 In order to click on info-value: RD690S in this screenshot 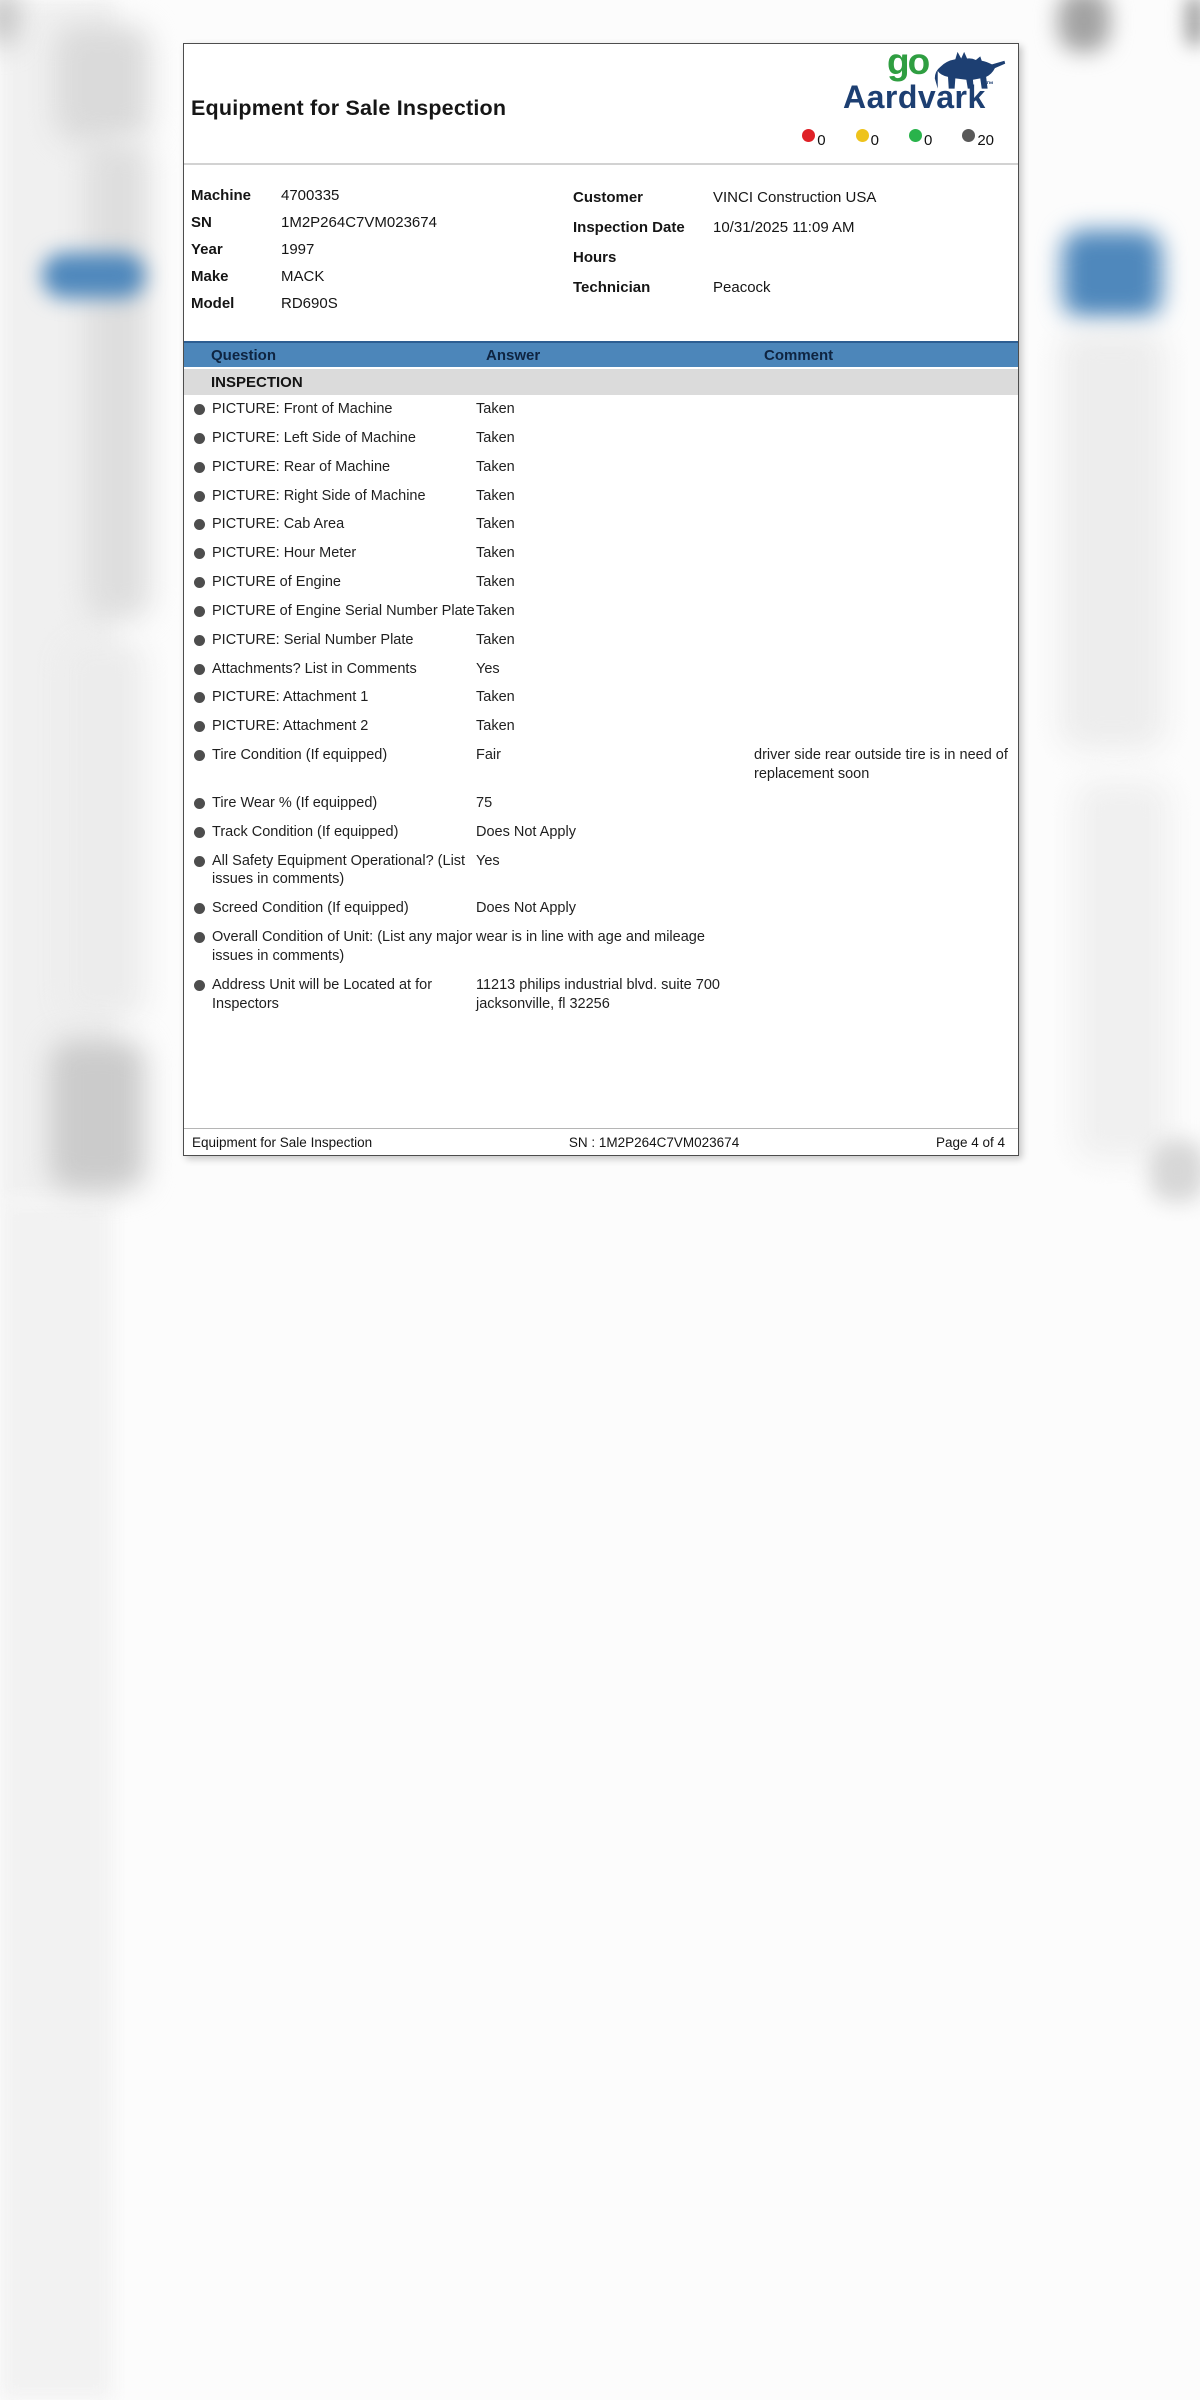, I will do `click(309, 303)`.